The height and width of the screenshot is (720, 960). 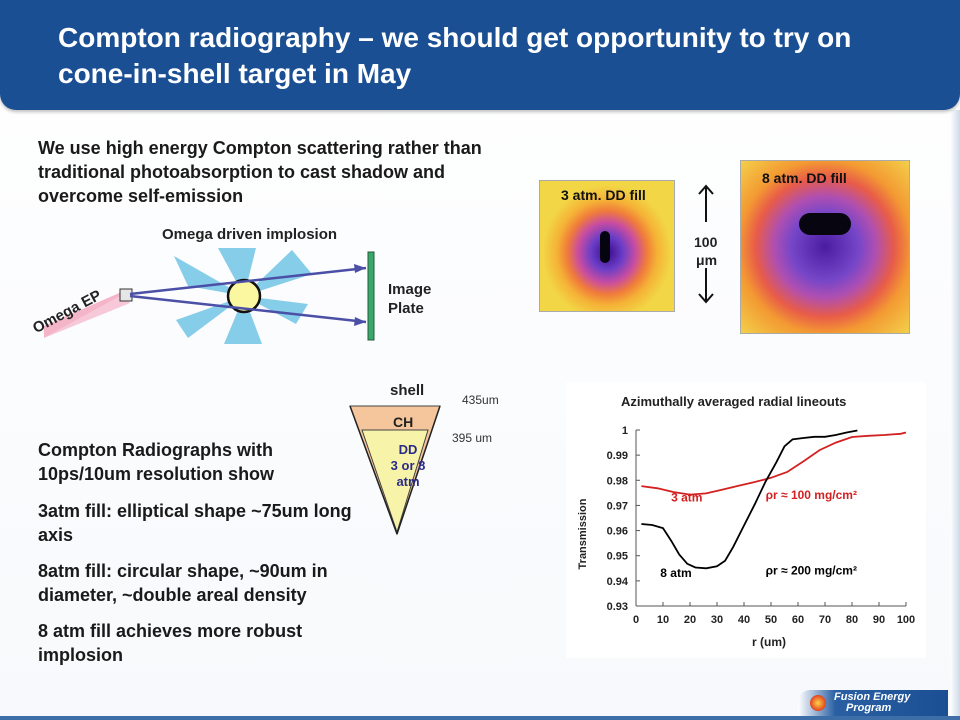 What do you see at coordinates (717, 620) in the screenshot?
I see `x-tick-label: 30` at bounding box center [717, 620].